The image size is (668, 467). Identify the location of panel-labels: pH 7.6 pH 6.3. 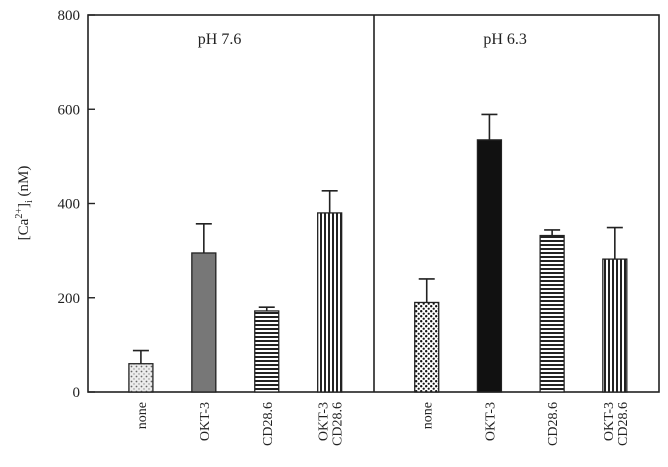
(362, 39).